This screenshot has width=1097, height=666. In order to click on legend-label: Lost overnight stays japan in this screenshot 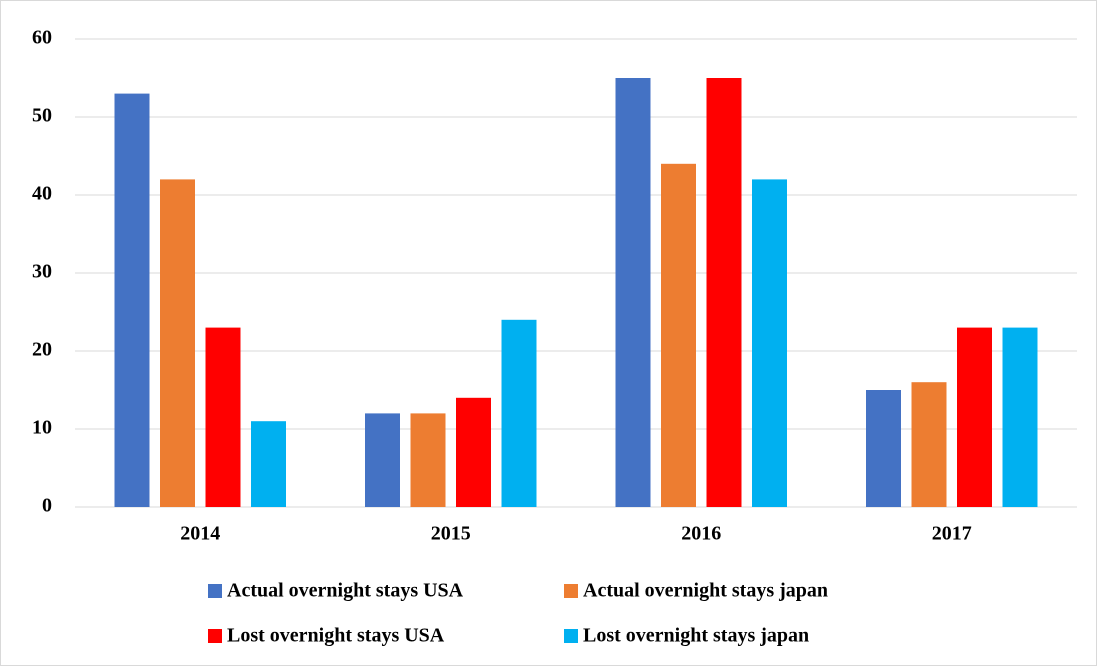, I will do `click(696, 636)`.